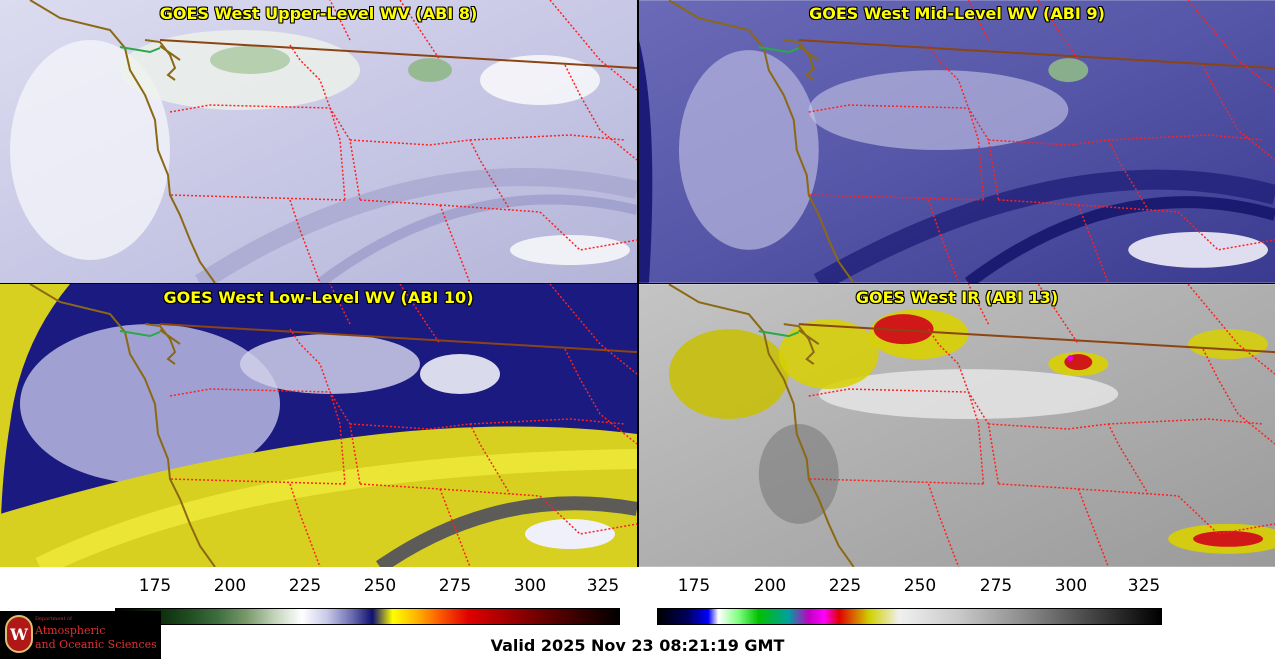  I want to click on panel-title: GOES West Mid-Level WV (ABI 9), so click(957, 13).